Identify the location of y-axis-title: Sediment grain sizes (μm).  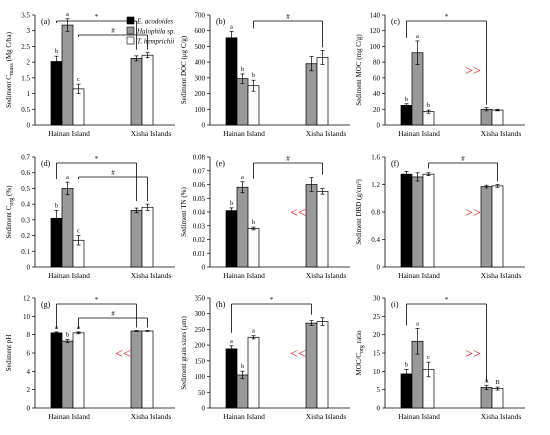
(184, 353).